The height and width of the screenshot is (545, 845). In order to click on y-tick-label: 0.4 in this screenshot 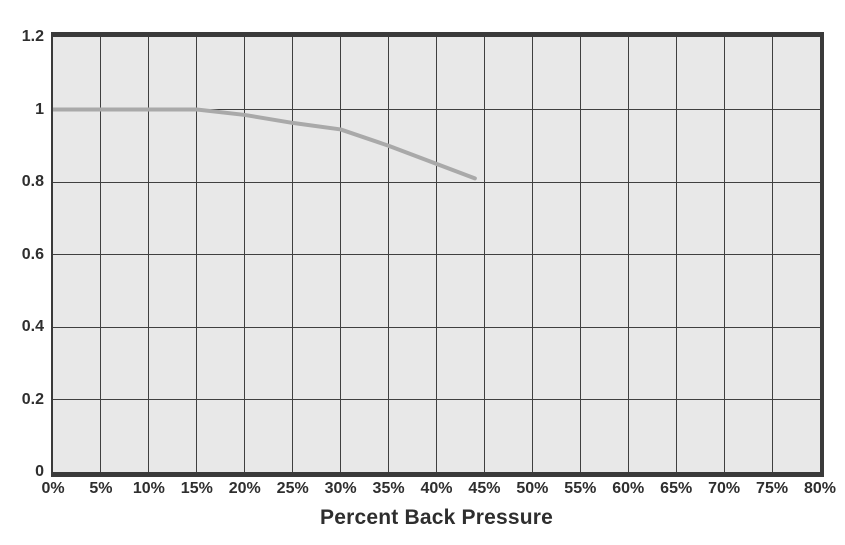, I will do `click(32, 326)`.